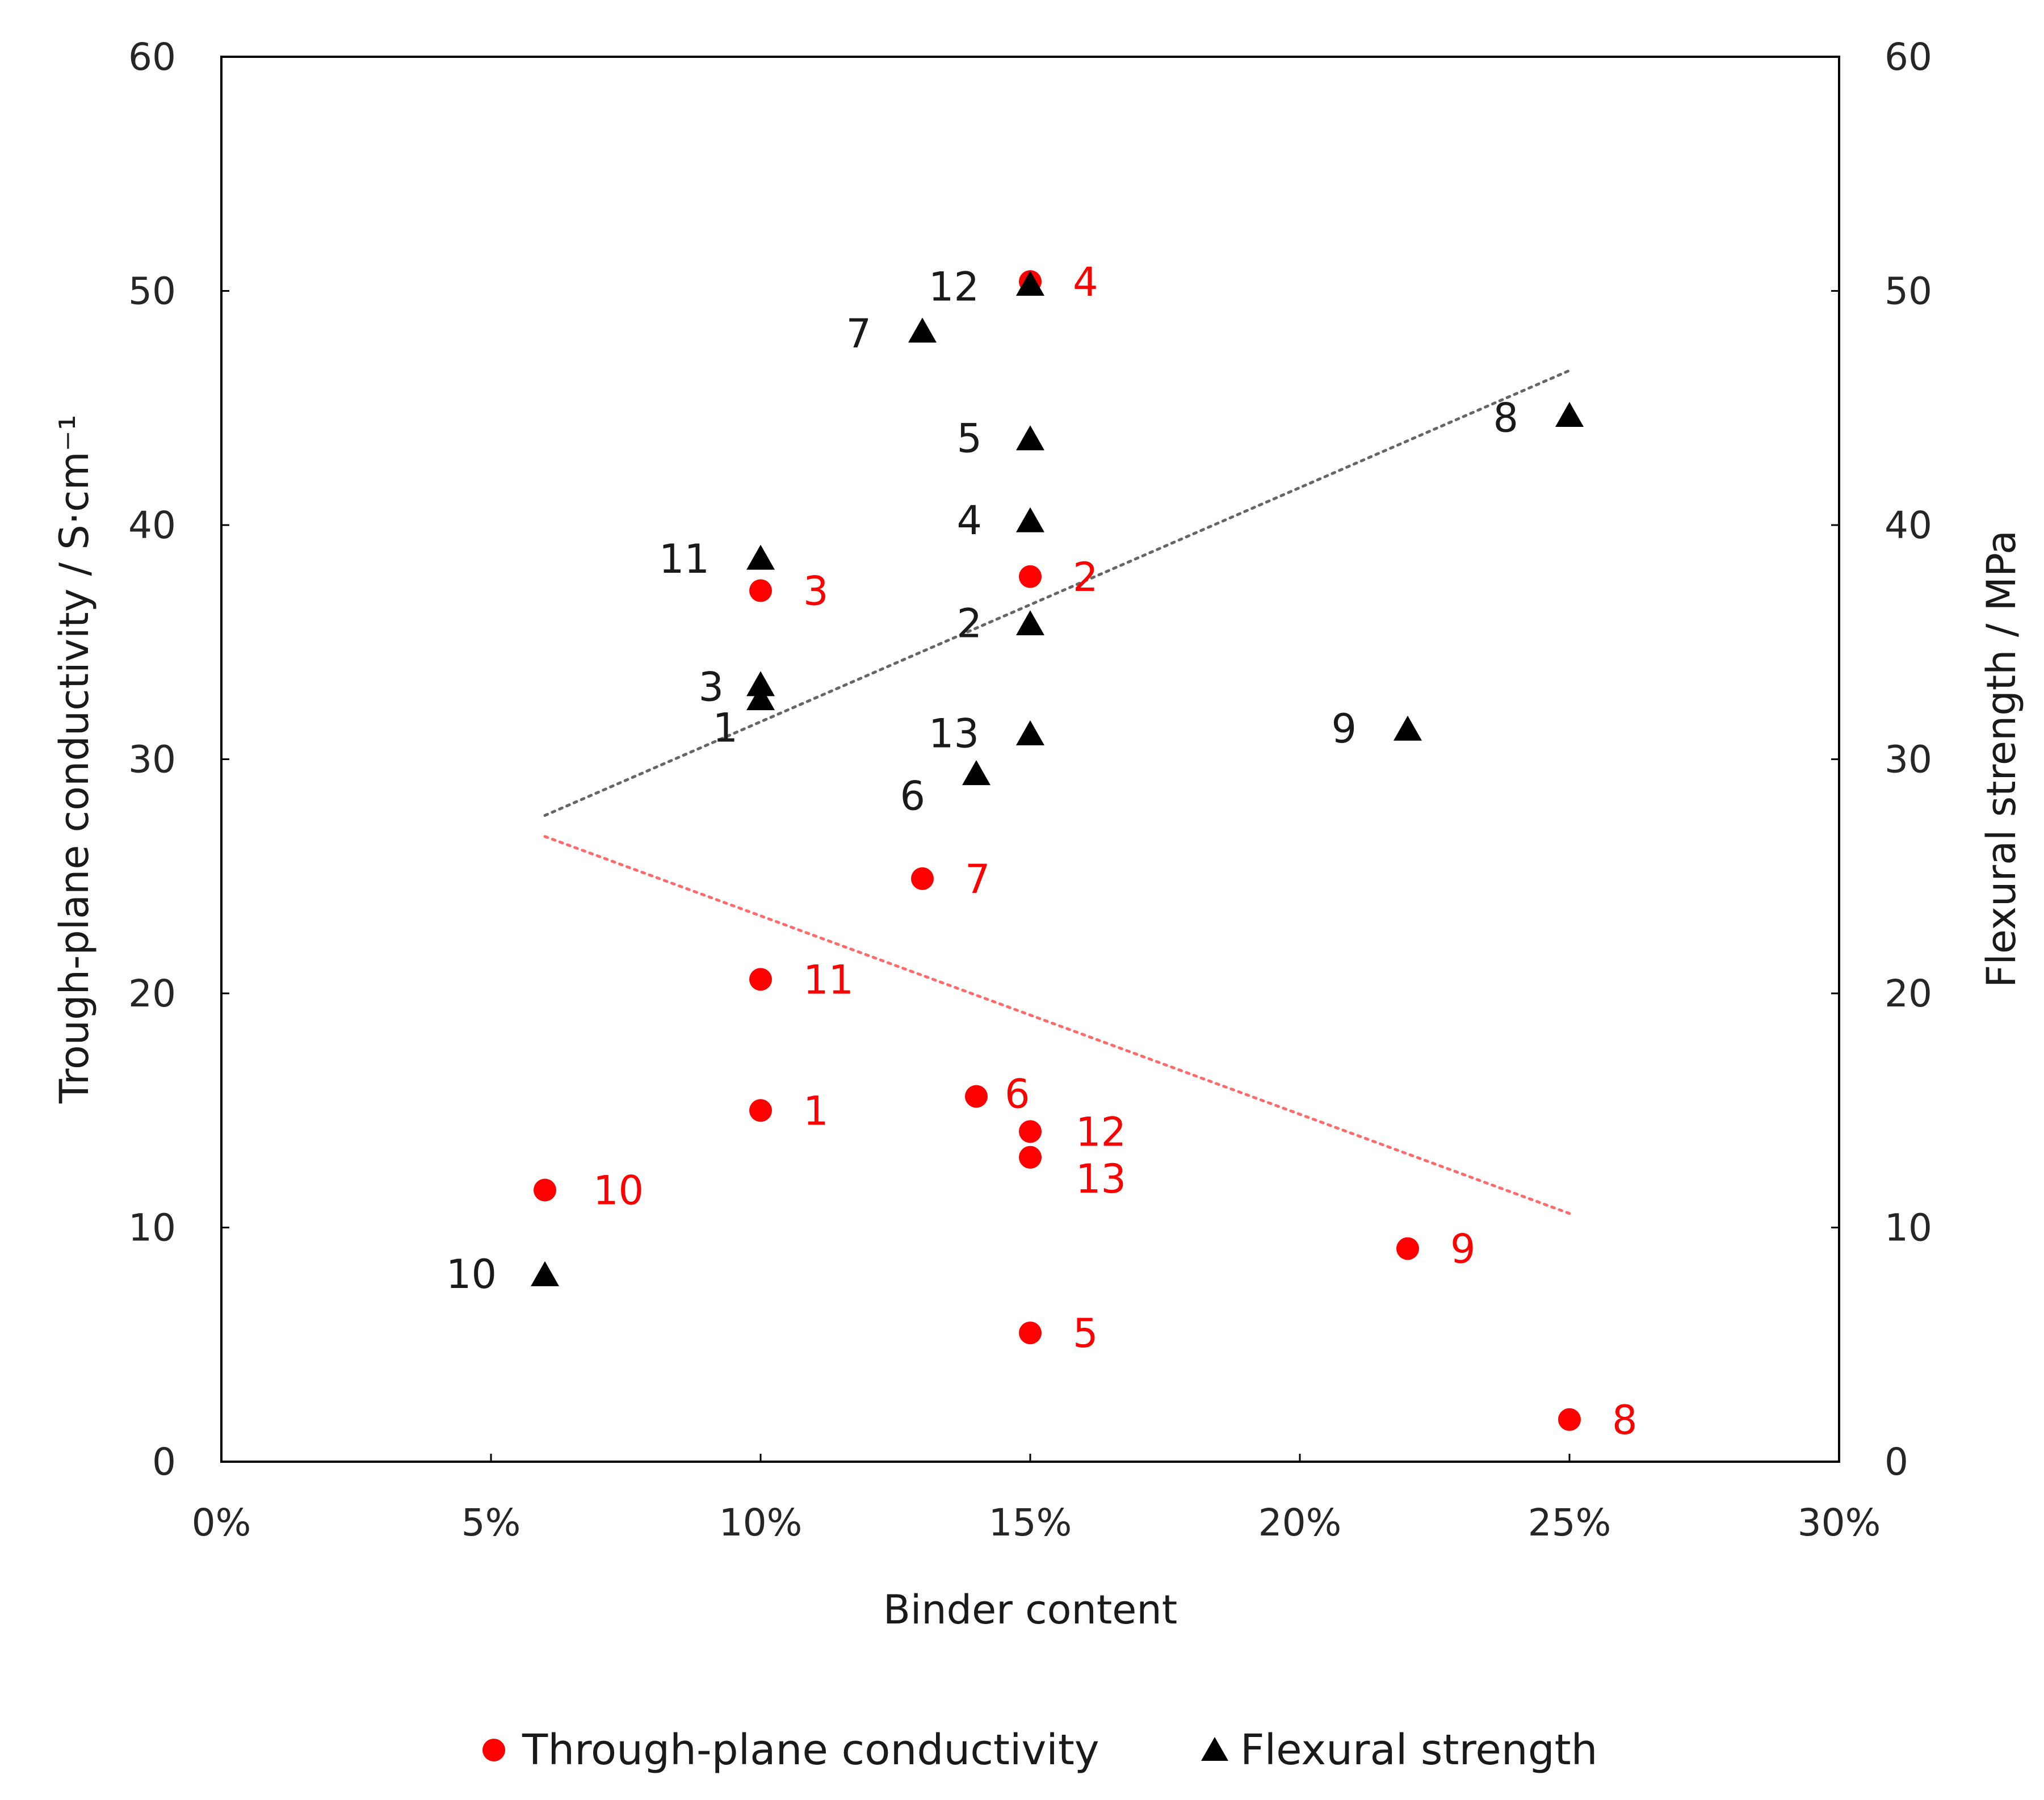  What do you see at coordinates (75, 759) in the screenshot?
I see `y-axis-title-left: Trough-plane conductivity / S·cm⁻¹` at bounding box center [75, 759].